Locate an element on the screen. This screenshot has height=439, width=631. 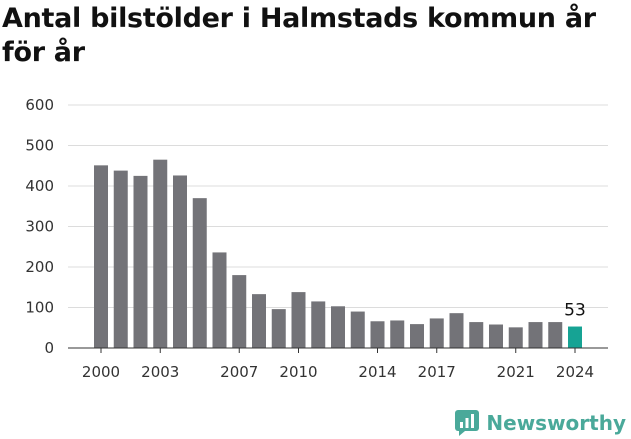
bar-2010 is located at coordinates (298, 320).